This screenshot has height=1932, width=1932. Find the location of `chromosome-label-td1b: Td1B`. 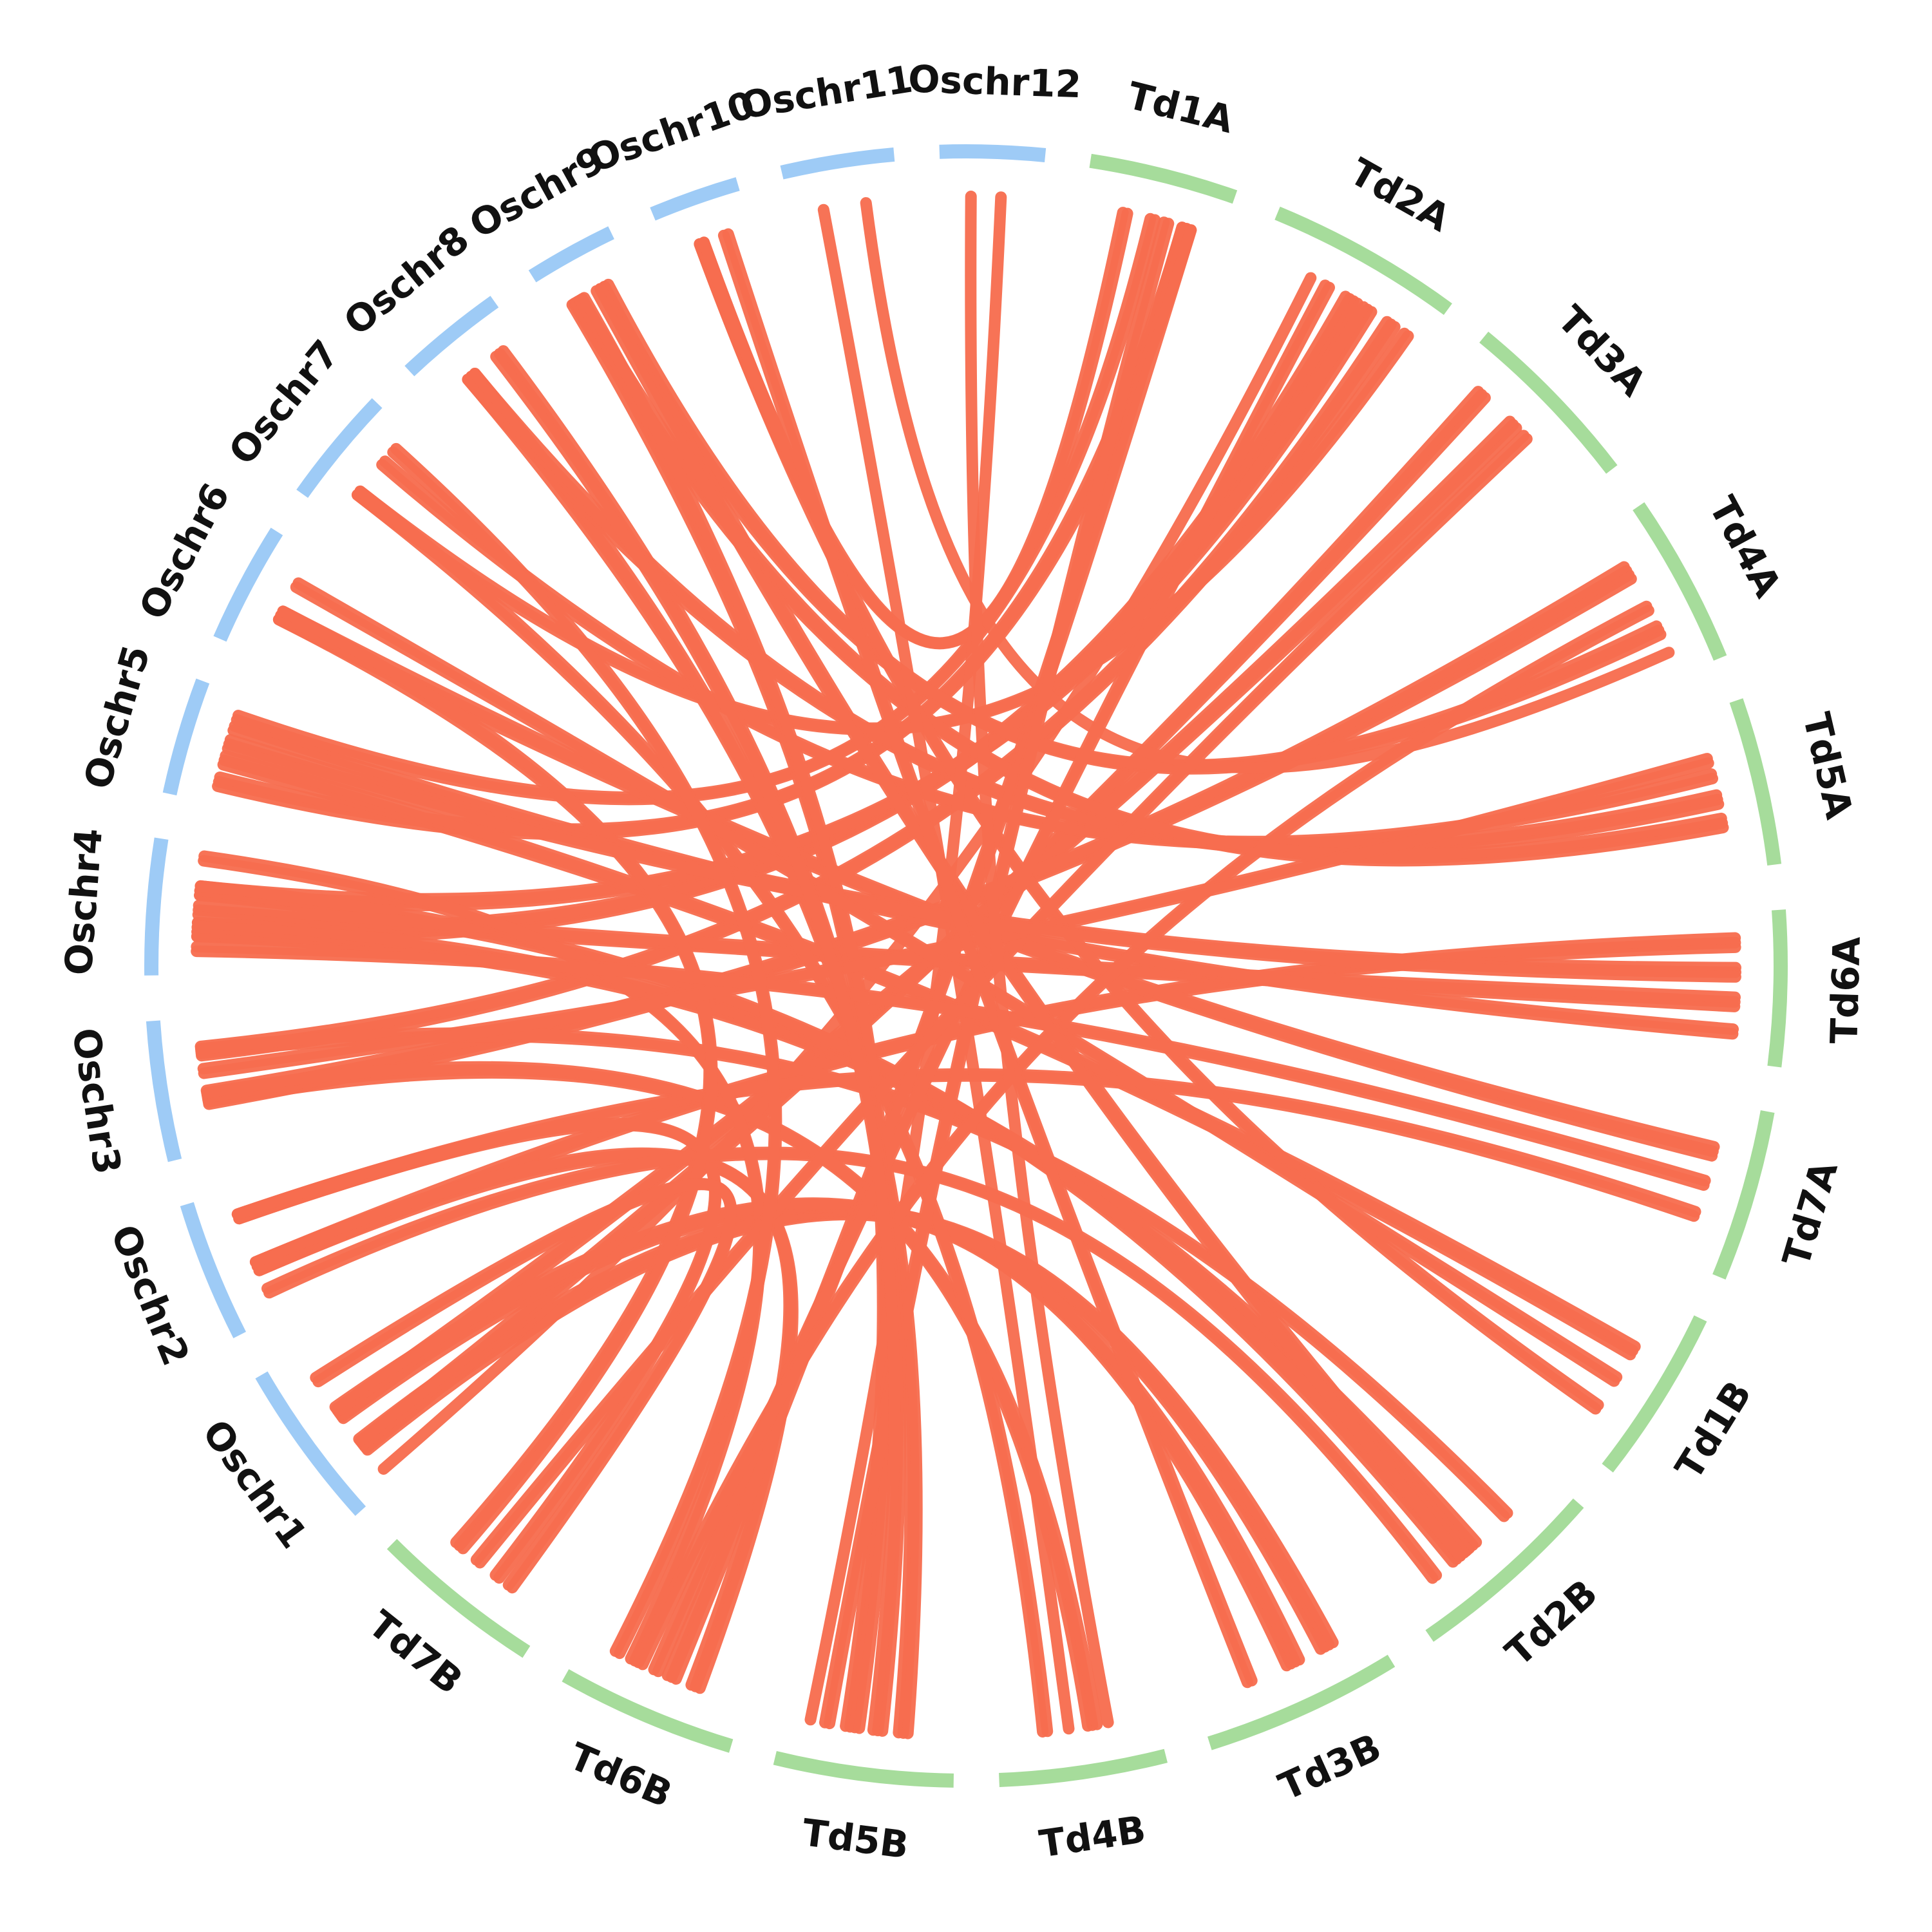

chromosome-label-td1b: Td1B is located at coordinates (1713, 1430).